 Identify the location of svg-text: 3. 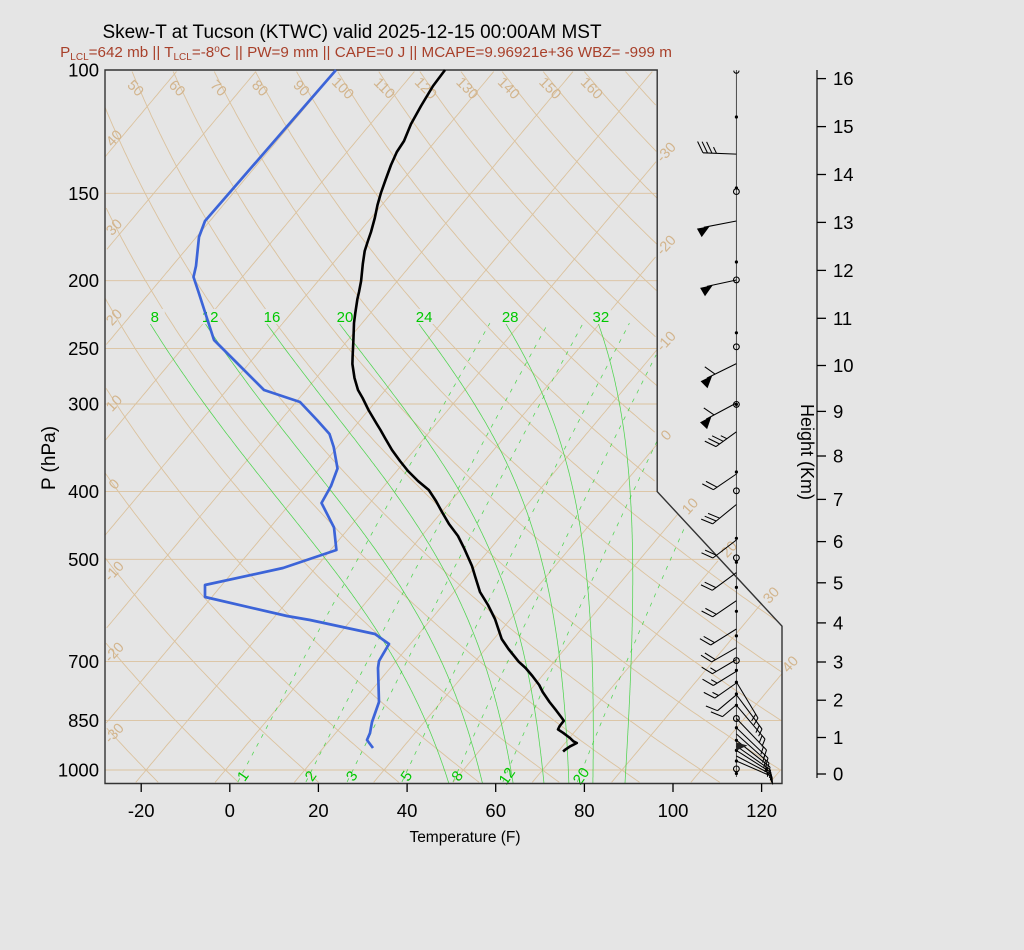
(838, 662).